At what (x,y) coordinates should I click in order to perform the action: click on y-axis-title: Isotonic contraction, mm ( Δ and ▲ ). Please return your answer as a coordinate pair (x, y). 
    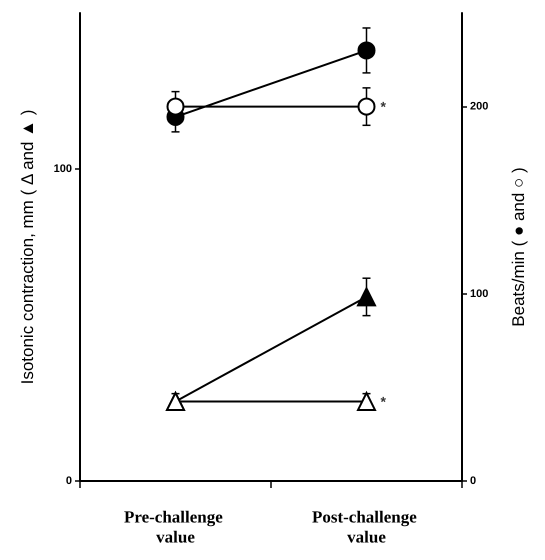
    Looking at the image, I should click on (27, 247).